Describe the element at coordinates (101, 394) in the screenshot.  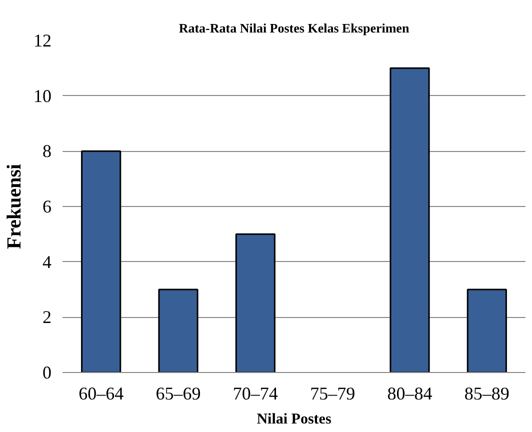
I see `x-tick-label: 60–64` at that location.